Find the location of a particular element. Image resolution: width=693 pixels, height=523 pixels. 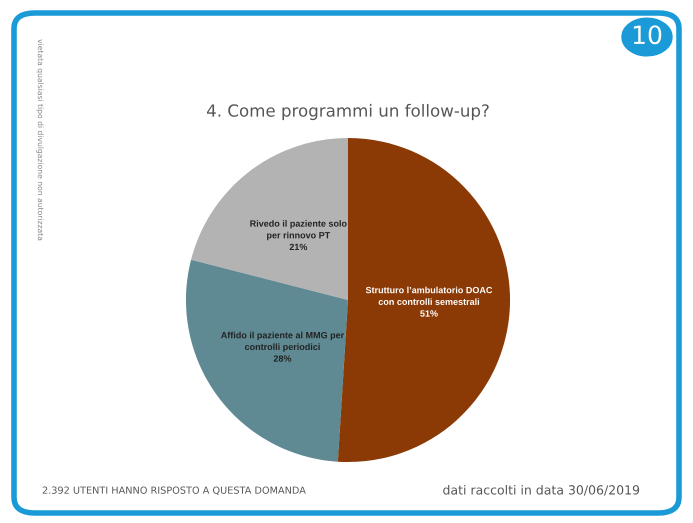

data-label: 21% is located at coordinates (299, 247).